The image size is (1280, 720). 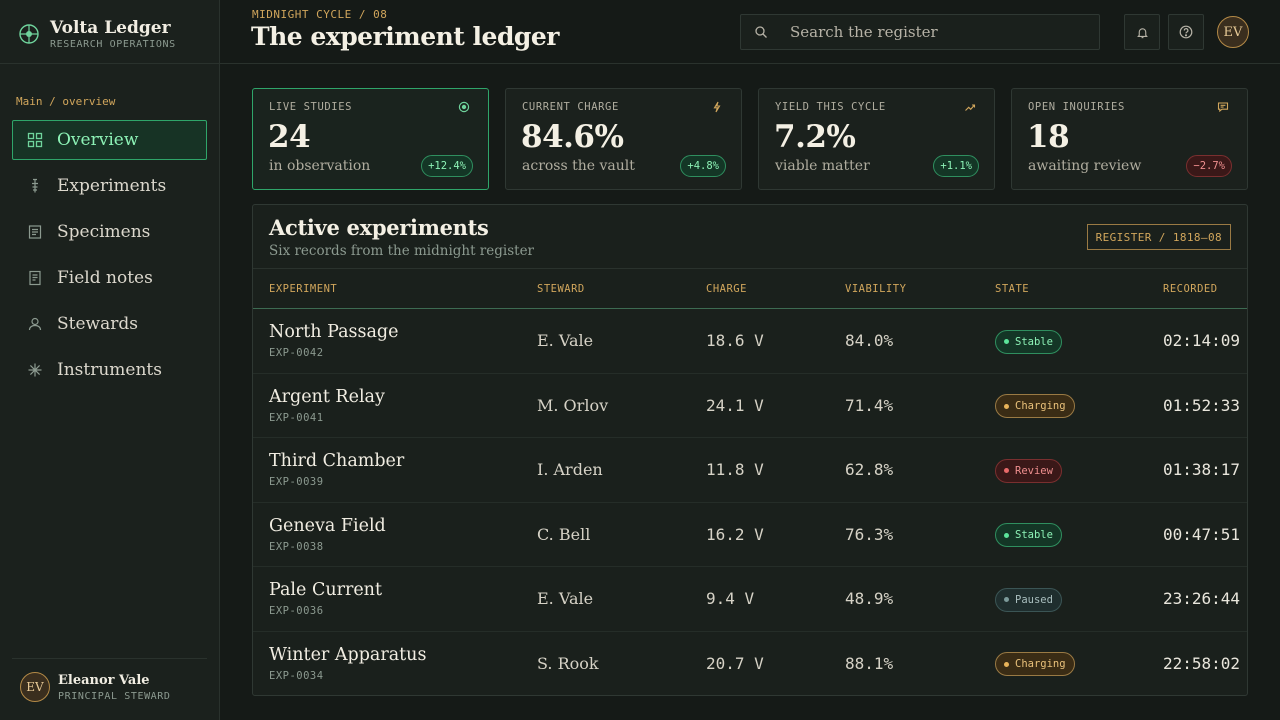 I want to click on search-box, so click(x=920, y=32).